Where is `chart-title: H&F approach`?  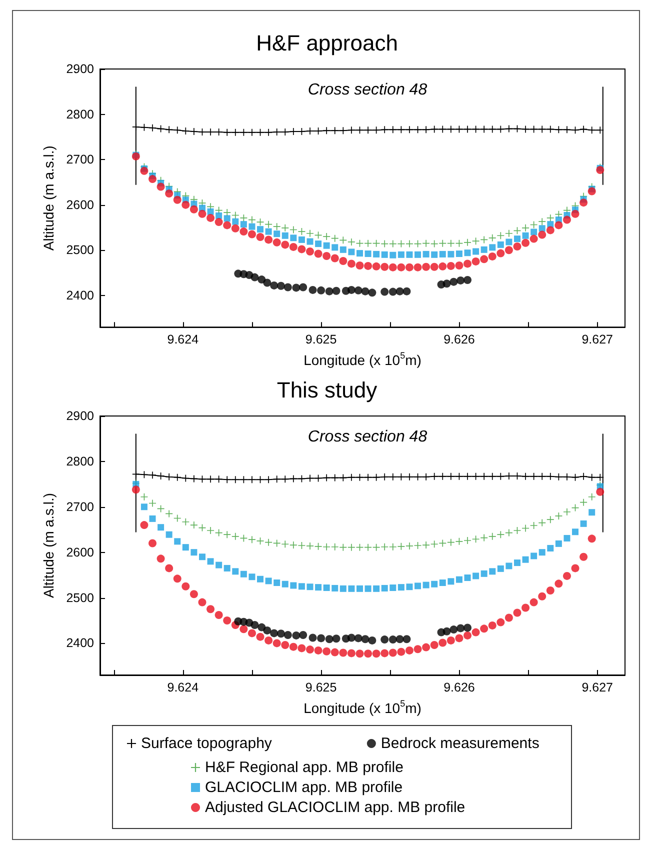 chart-title: H&F approach is located at coordinates (327, 43).